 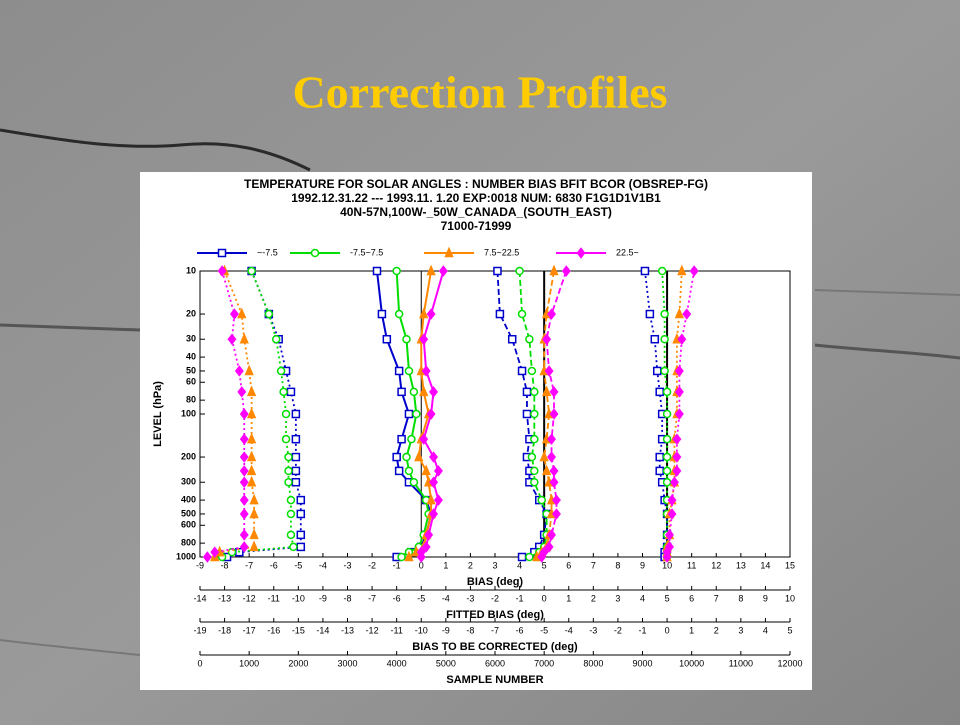 I want to click on x-tick-label: 1, so click(x=691, y=630).